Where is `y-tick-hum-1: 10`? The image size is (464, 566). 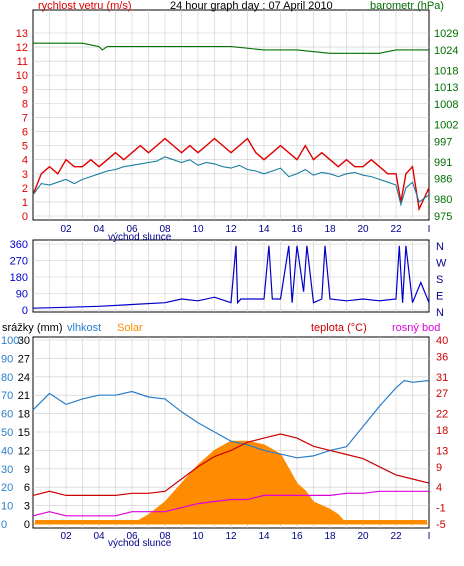 y-tick-hum-1: 10 is located at coordinates (7, 507).